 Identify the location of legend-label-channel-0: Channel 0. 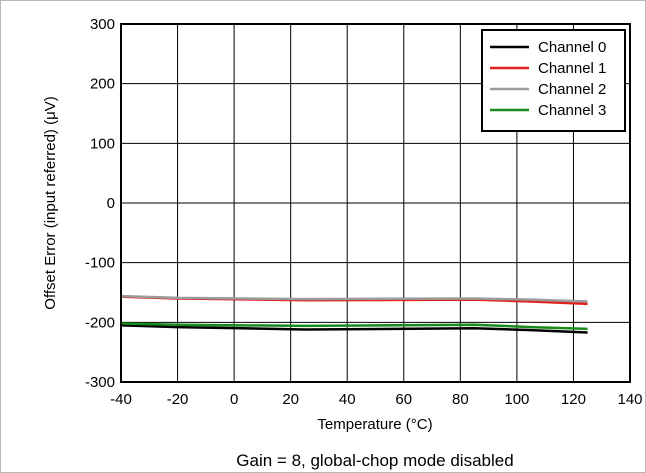
(572, 47).